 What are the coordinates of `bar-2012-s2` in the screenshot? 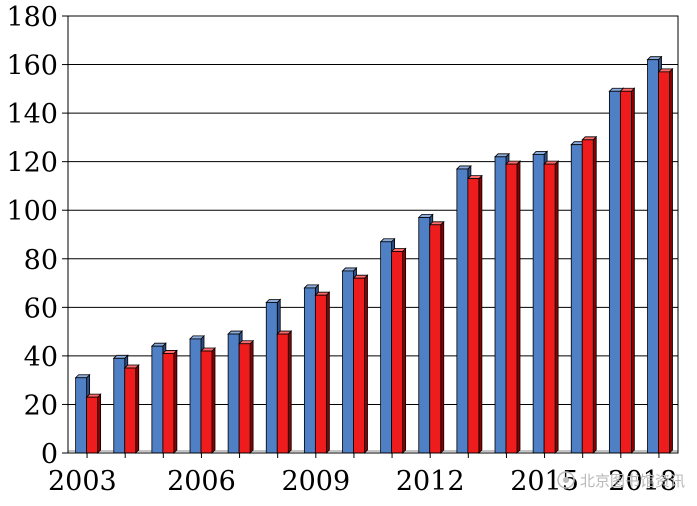 It's located at (436, 337).